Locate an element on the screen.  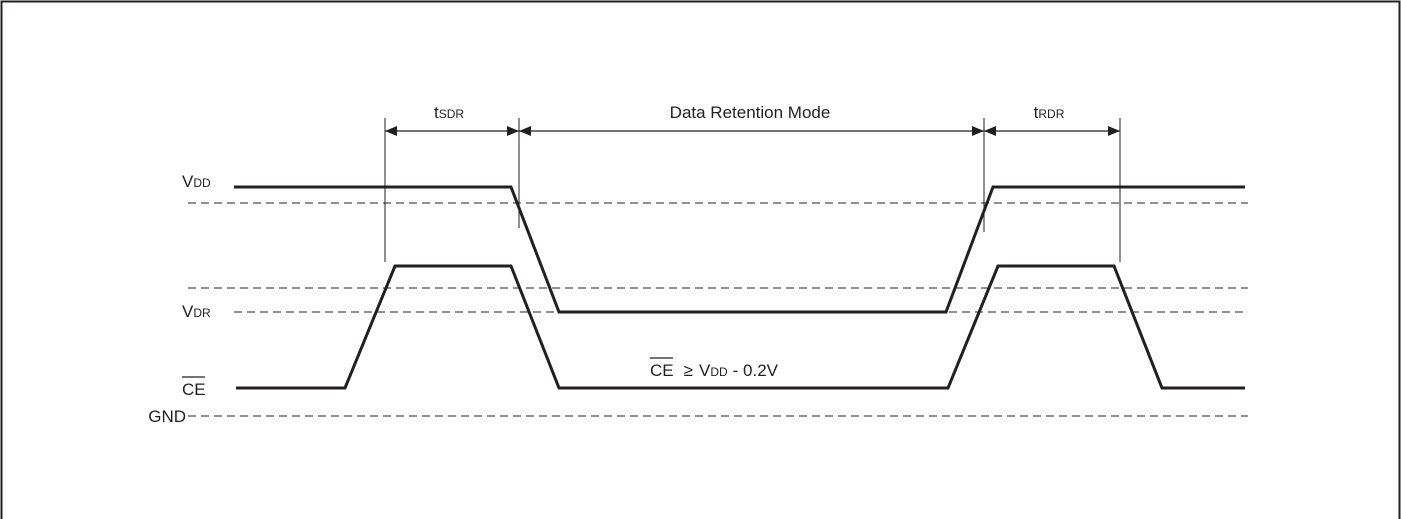
trdr-label: tRDR is located at coordinates (1049, 112).